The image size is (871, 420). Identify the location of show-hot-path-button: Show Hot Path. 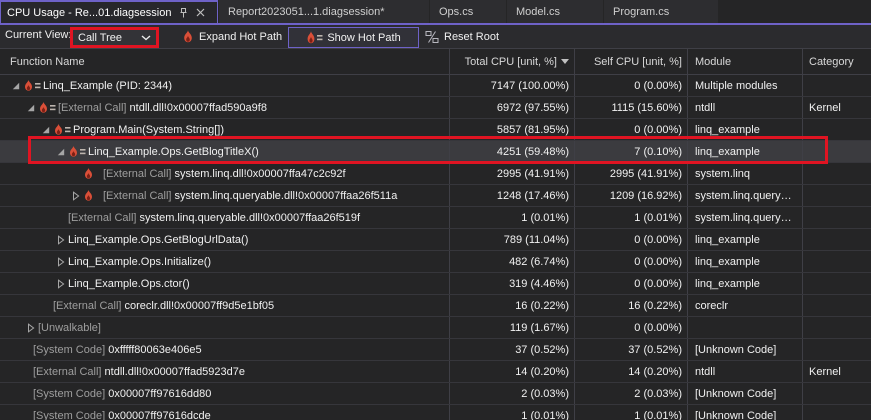
(353, 37).